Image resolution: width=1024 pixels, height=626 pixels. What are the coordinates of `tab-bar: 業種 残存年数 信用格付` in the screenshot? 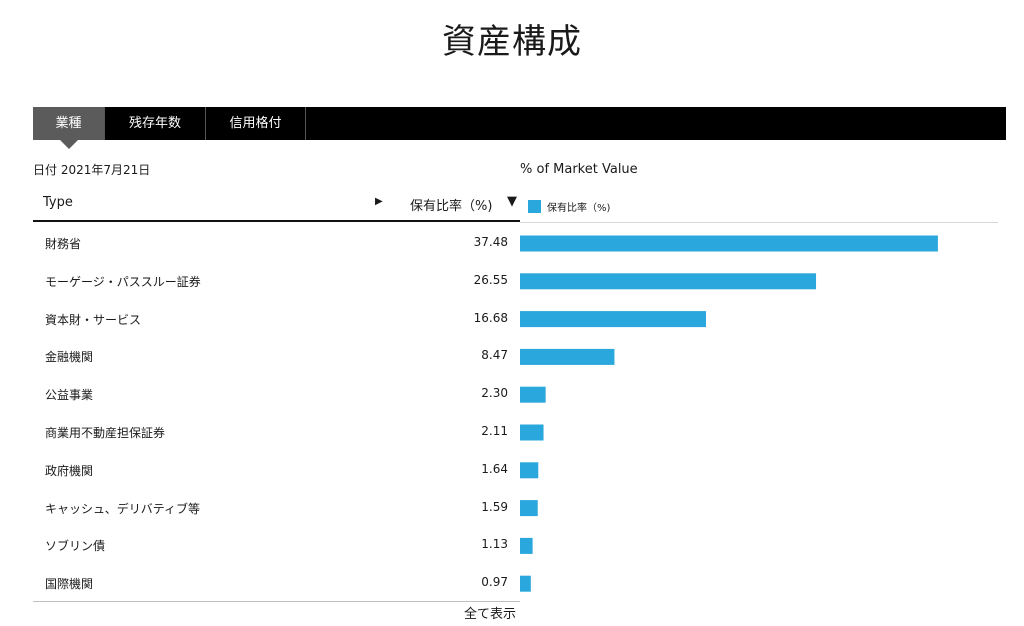 It's located at (519, 128).